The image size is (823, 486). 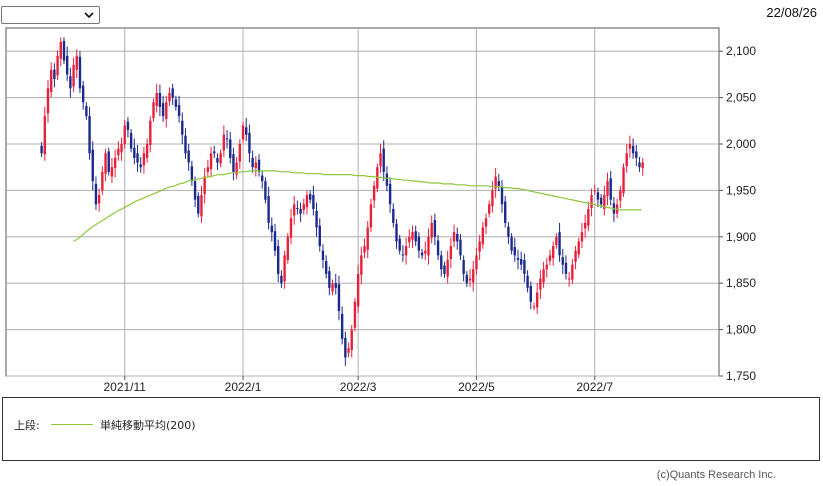 I want to click on y-tick-label: 2,050, so click(x=741, y=98).